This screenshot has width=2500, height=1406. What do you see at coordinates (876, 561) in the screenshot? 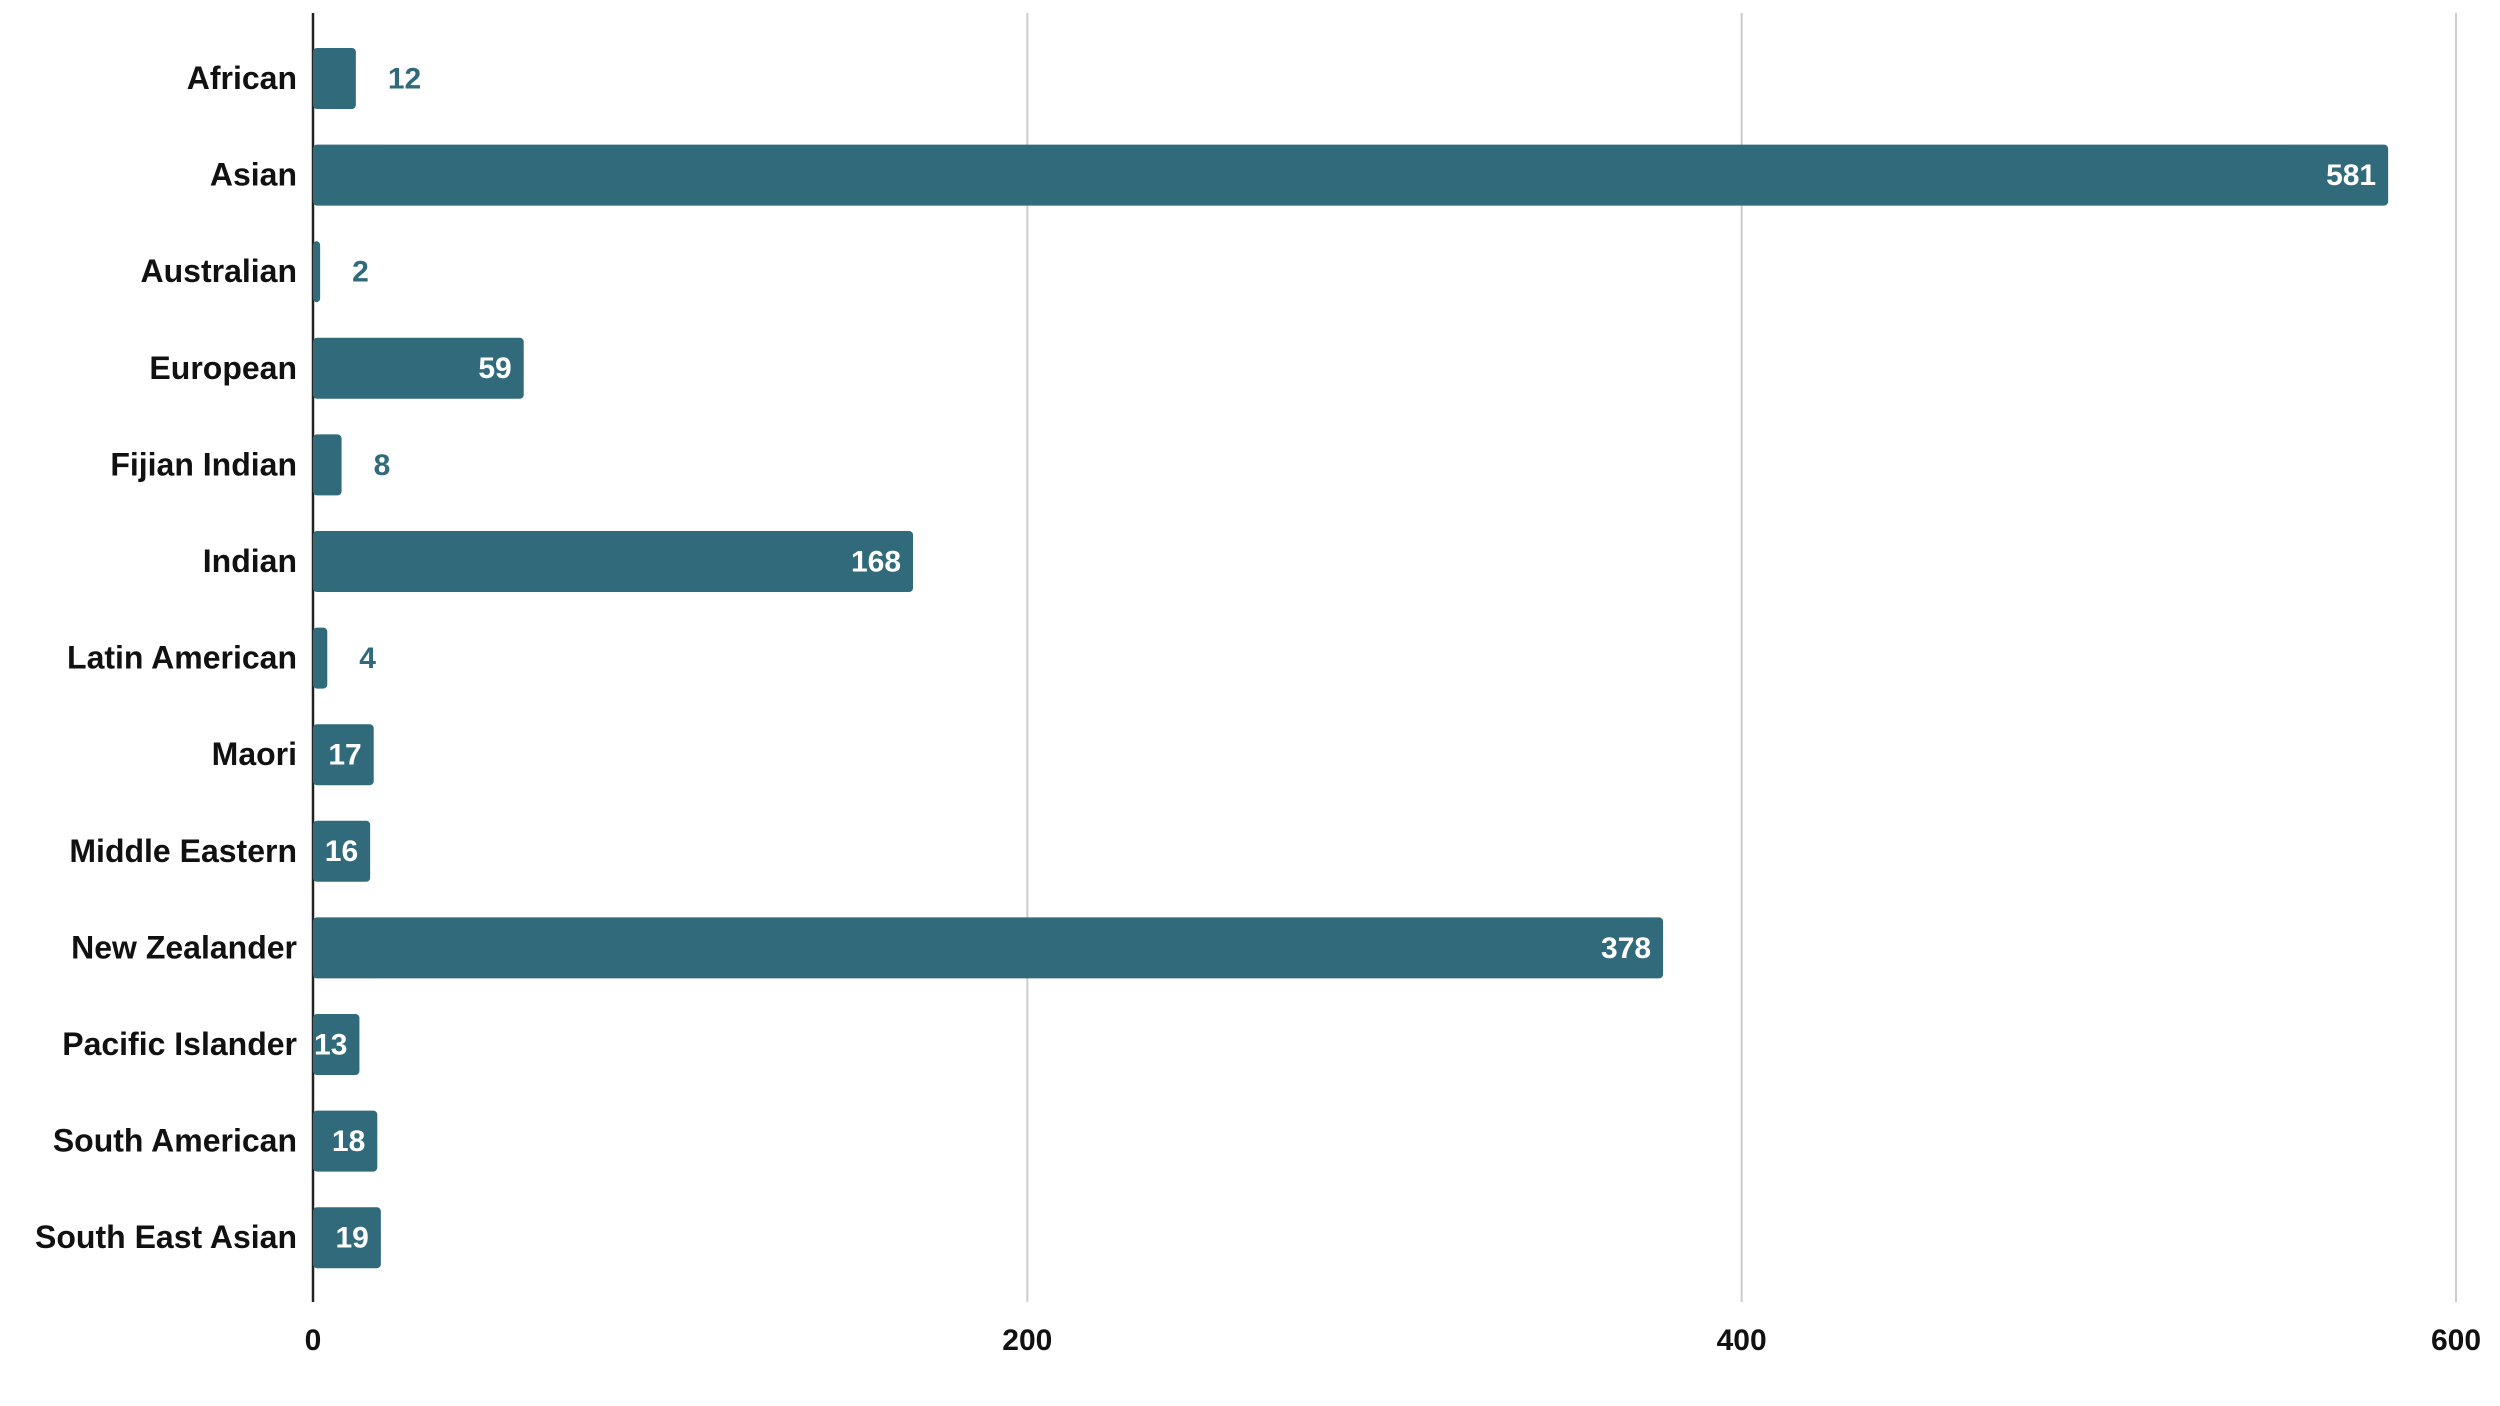
I see `value-label: 168` at bounding box center [876, 561].